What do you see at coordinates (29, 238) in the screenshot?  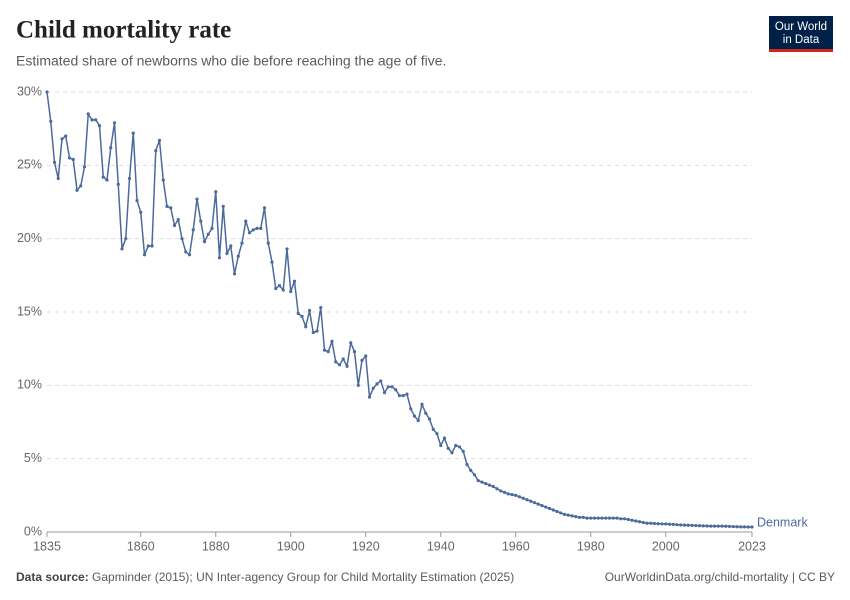 I see `y-tick-label: 20%` at bounding box center [29, 238].